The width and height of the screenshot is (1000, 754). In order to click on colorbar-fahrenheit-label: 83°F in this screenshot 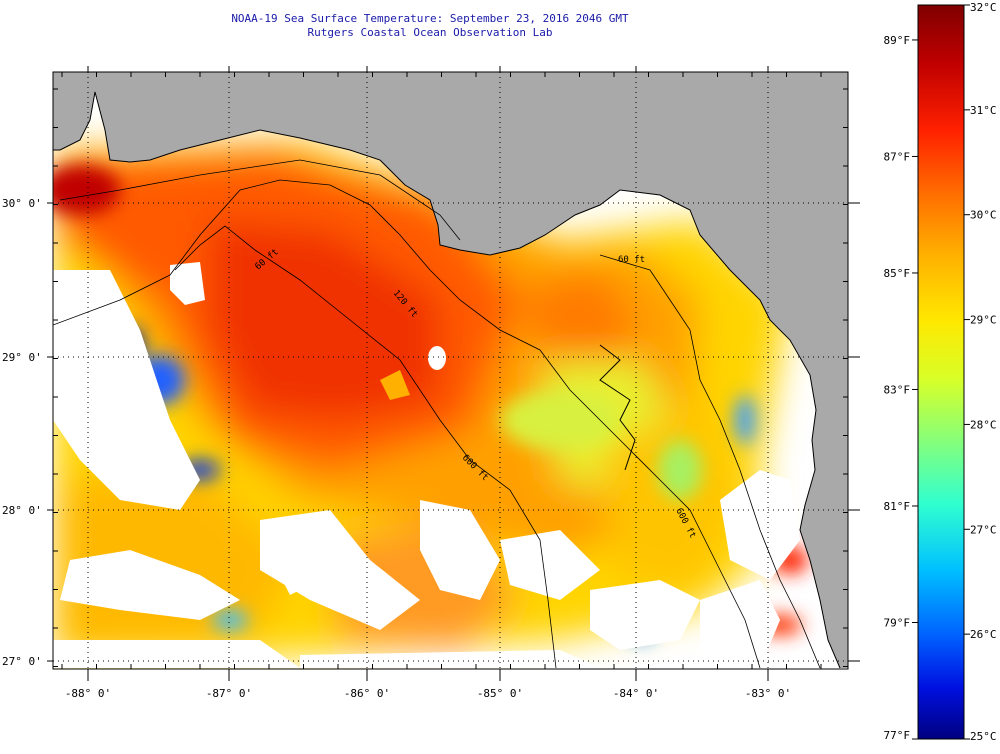, I will do `click(897, 389)`.